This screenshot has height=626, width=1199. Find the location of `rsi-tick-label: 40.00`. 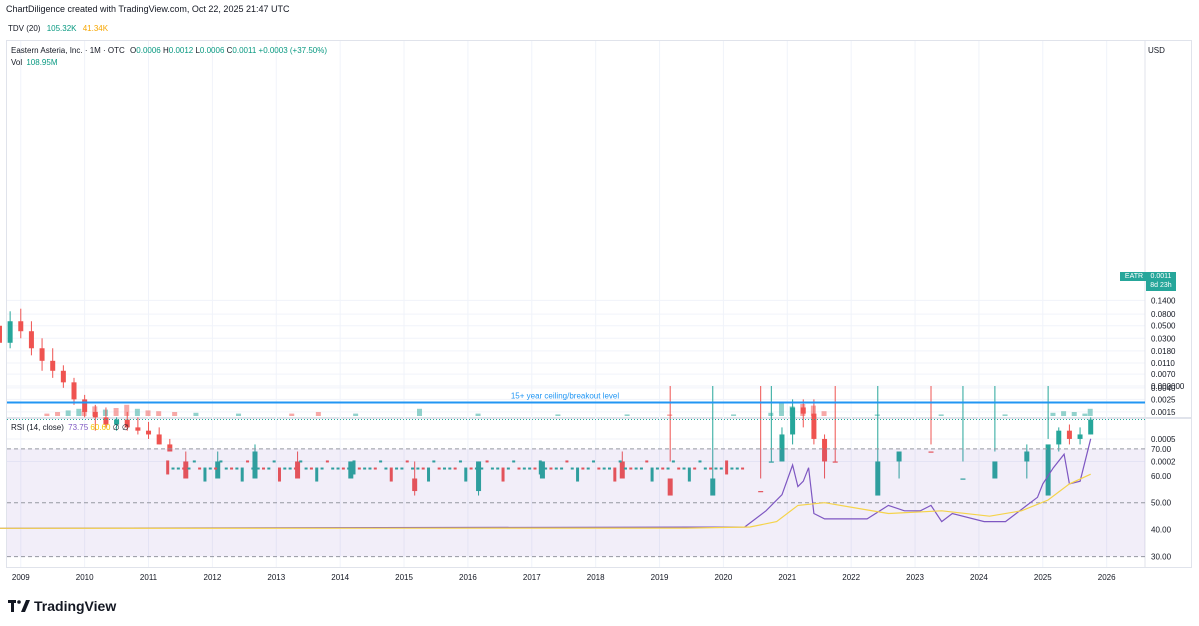

rsi-tick-label: 40.00 is located at coordinates (1161, 530).